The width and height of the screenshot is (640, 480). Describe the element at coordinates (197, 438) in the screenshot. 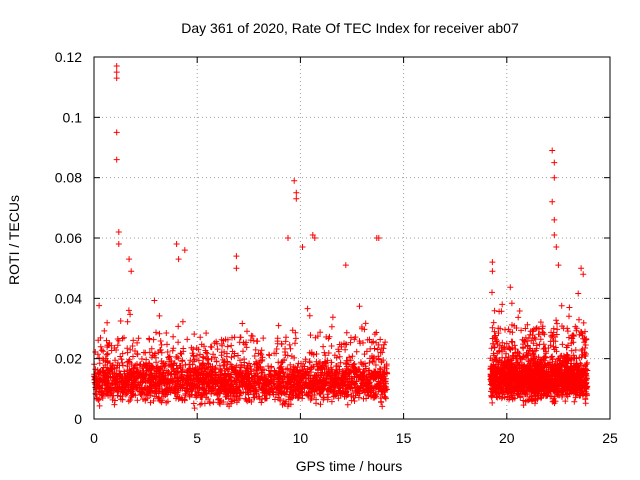

I see `x-tick-label: 5` at that location.